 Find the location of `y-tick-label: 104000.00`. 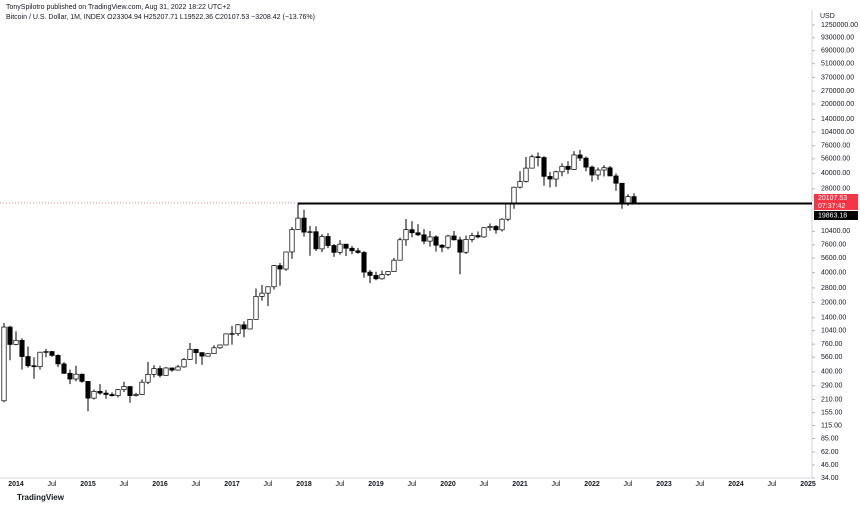

y-tick-label: 104000.00 is located at coordinates (837, 132).